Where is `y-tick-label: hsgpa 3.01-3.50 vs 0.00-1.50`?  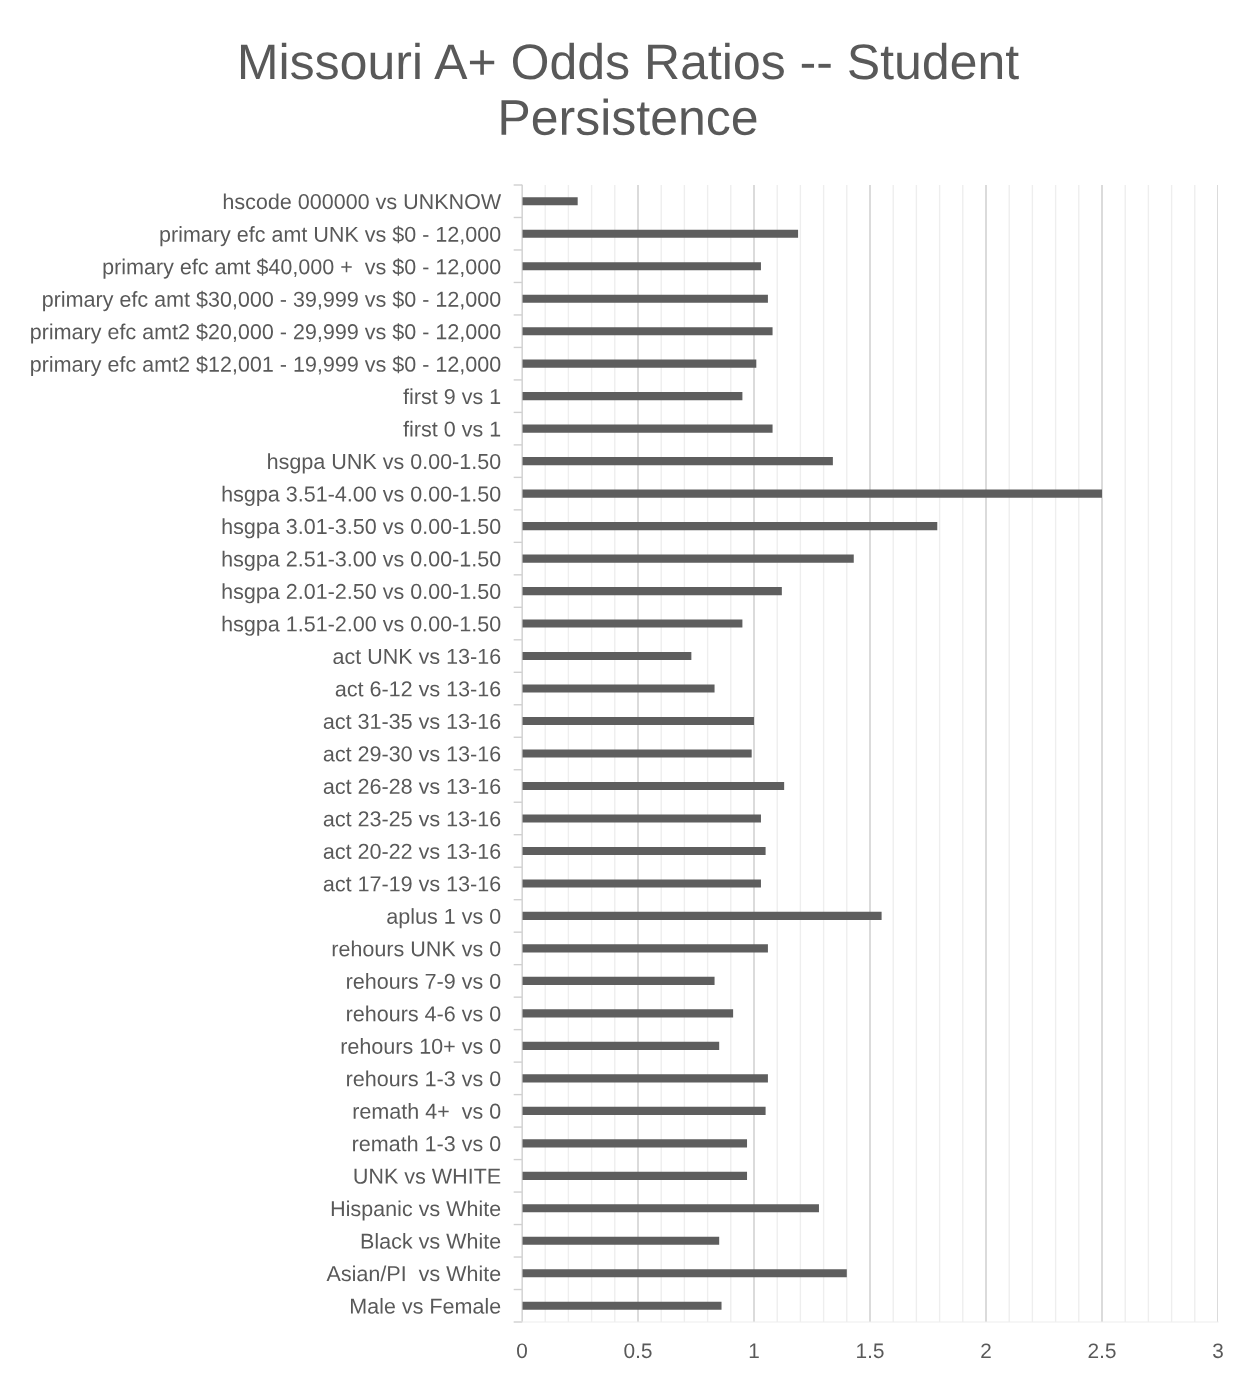
y-tick-label: hsgpa 3.01-3.50 vs 0.00-1.50 is located at coordinates (361, 528).